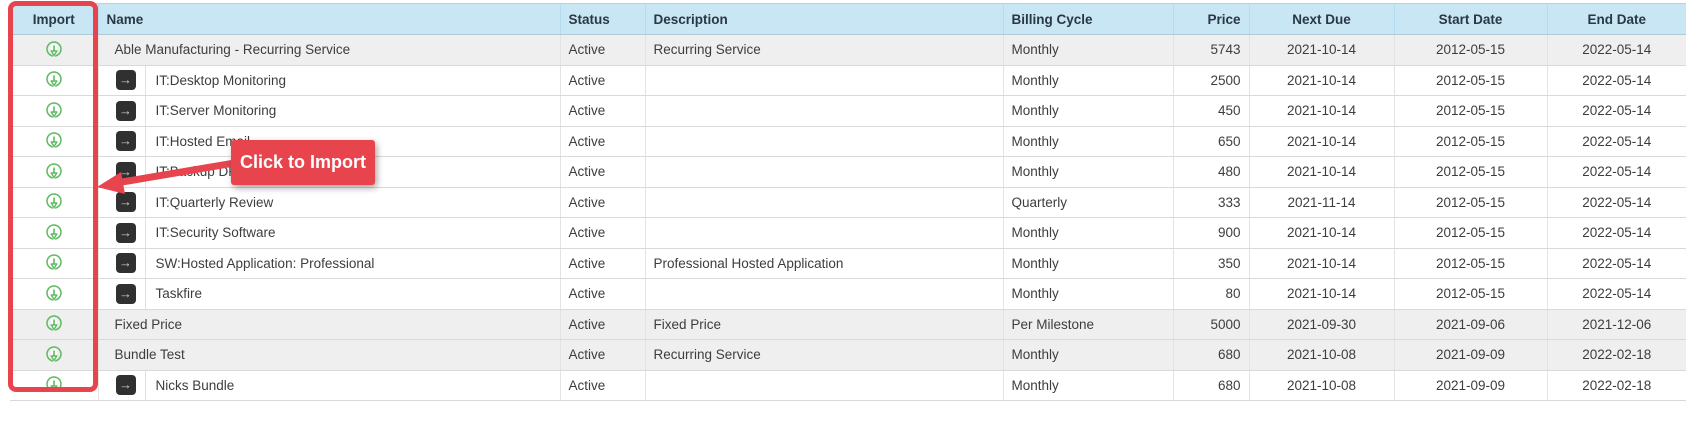 The height and width of the screenshot is (443, 1686). I want to click on name-cell: → Nicks Bundle, so click(329, 385).